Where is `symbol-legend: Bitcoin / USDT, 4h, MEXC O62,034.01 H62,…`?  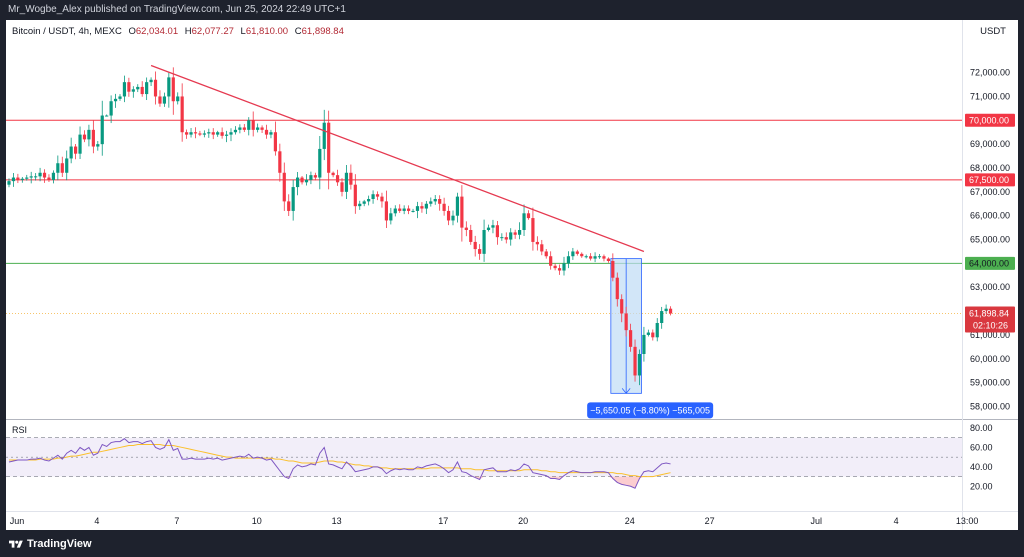
symbol-legend: Bitcoin / USDT, 4h, MEXC O62,034.01 H62,… is located at coordinates (178, 31).